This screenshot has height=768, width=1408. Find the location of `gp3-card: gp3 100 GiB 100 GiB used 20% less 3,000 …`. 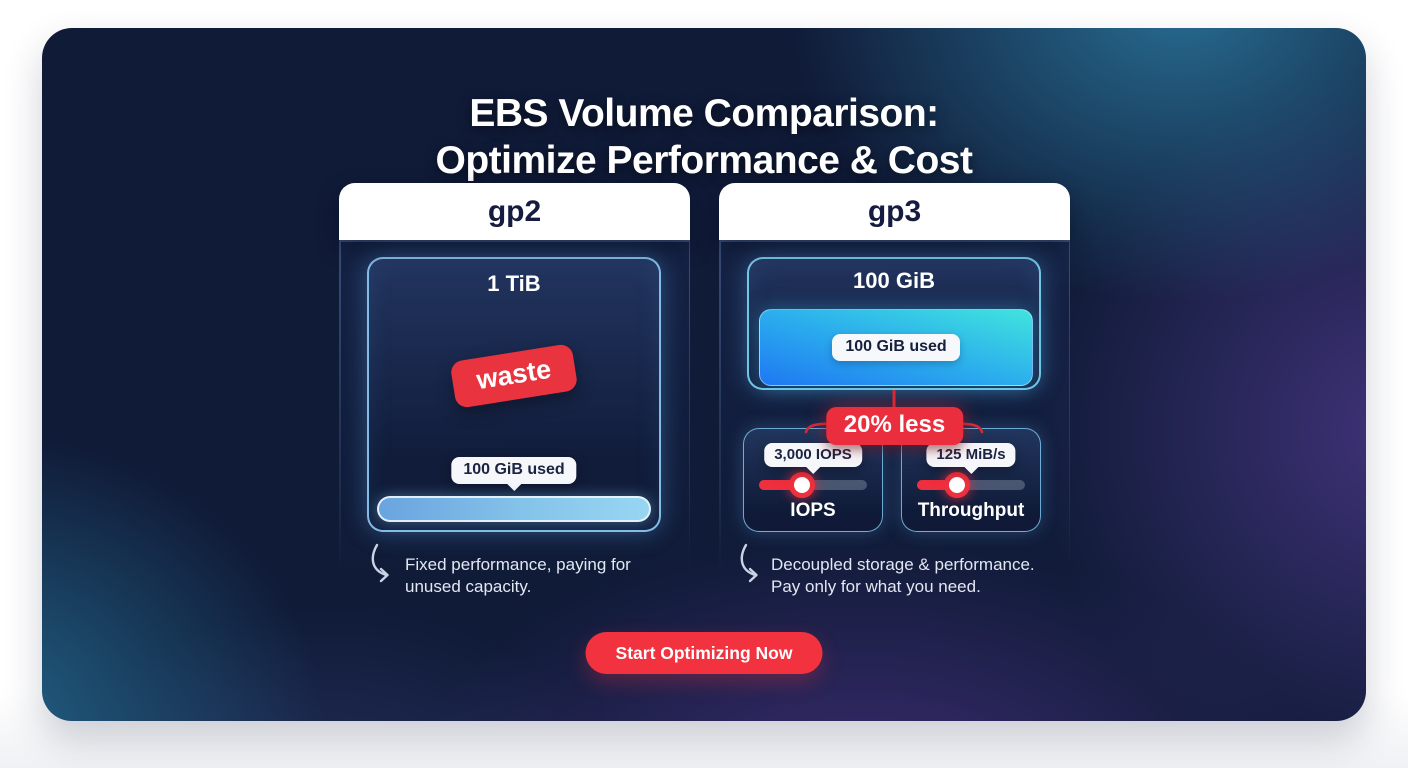

gp3-card: gp3 100 GiB 100 GiB used 20% less 3,000 … is located at coordinates (894, 389).